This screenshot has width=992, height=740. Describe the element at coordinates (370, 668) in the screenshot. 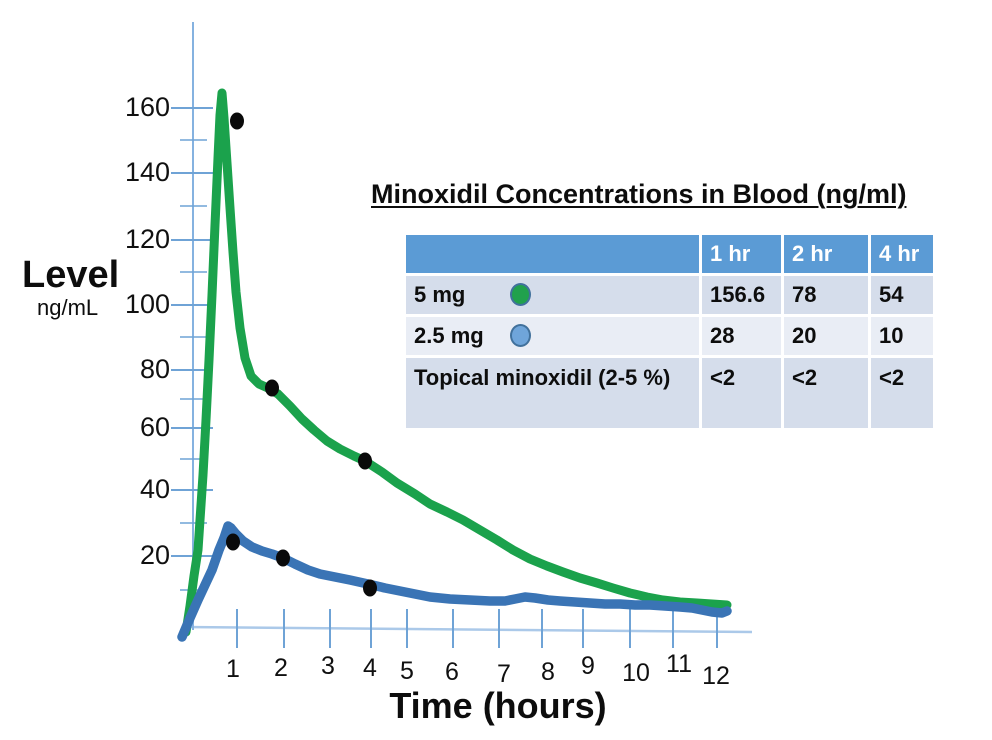

I see `x-tick-label-4: 4` at that location.